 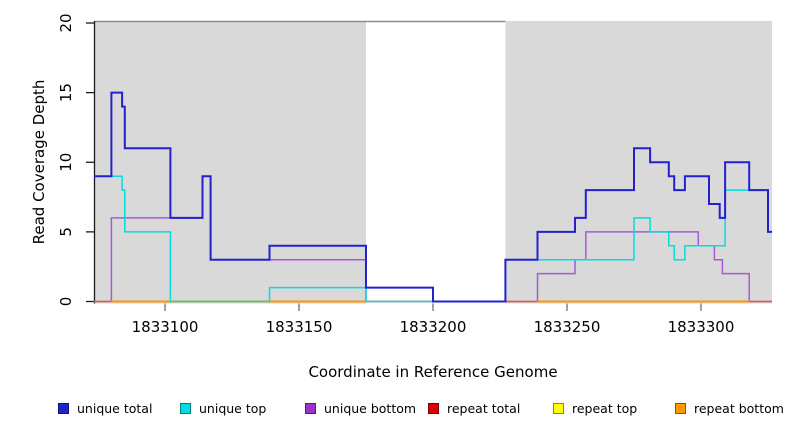 I want to click on y-axis-title: Read Coverage Depth, so click(x=39, y=162).